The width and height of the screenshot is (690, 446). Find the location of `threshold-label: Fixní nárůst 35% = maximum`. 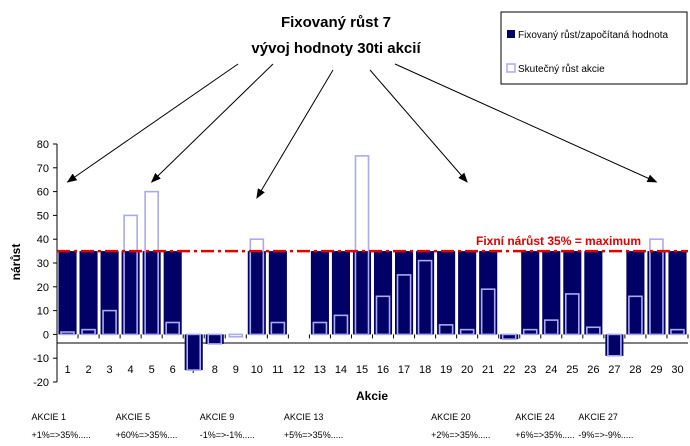

threshold-label: Fixní nárůst 35% = maximum is located at coordinates (558, 241).